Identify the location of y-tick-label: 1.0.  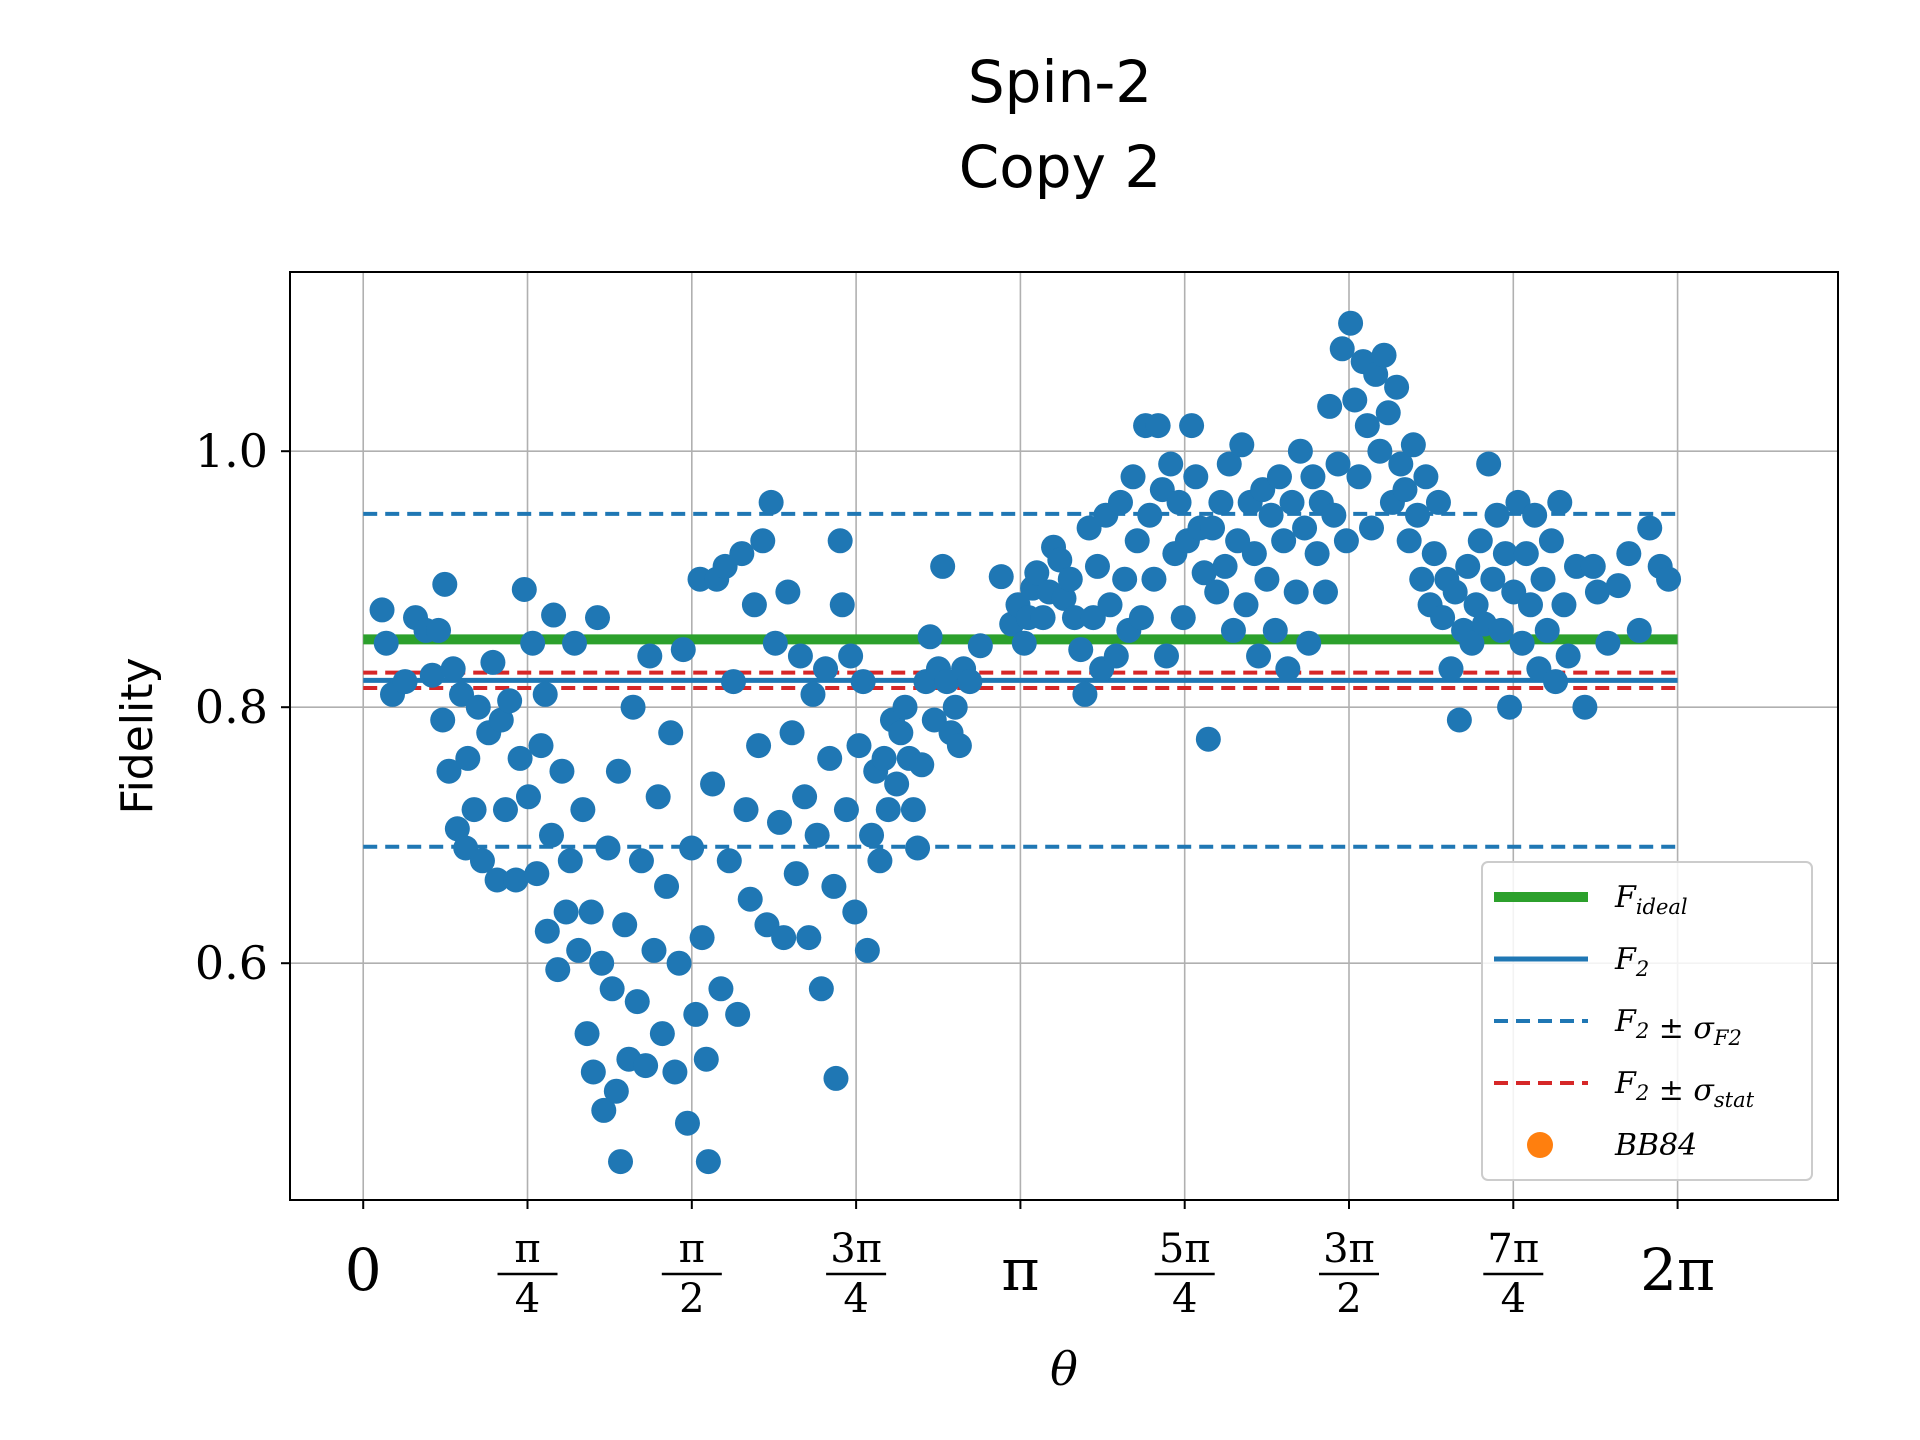
(231, 451).